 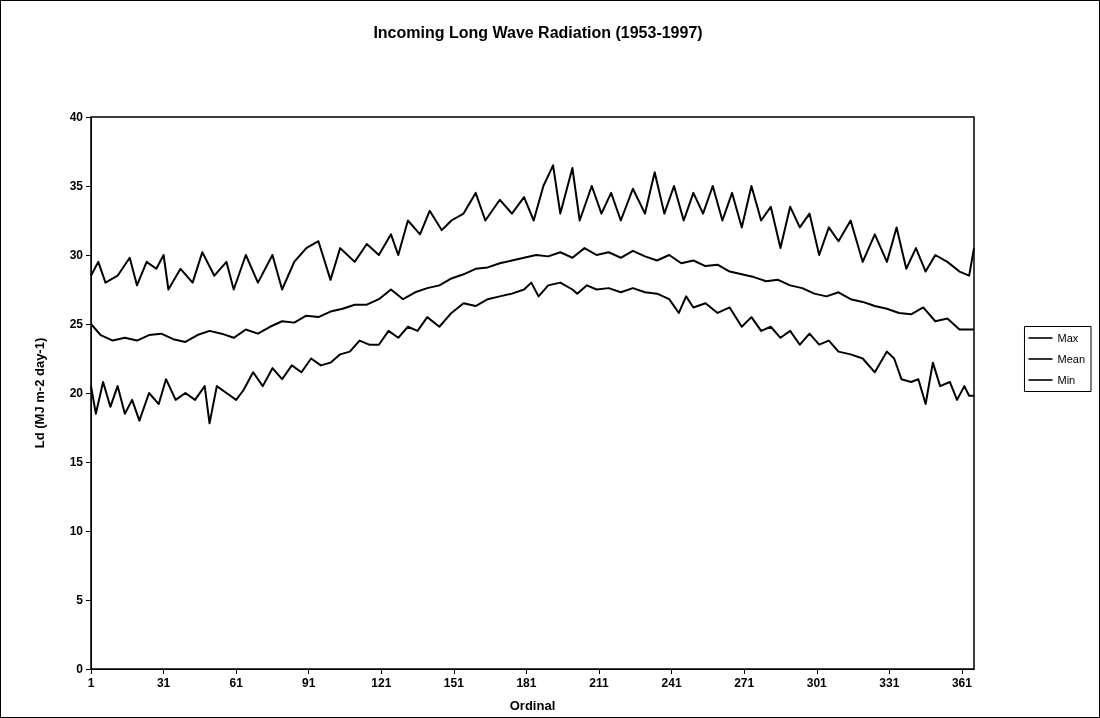 I want to click on y-axis-title: Ld (MJ m-2 day-1), so click(x=39, y=393).